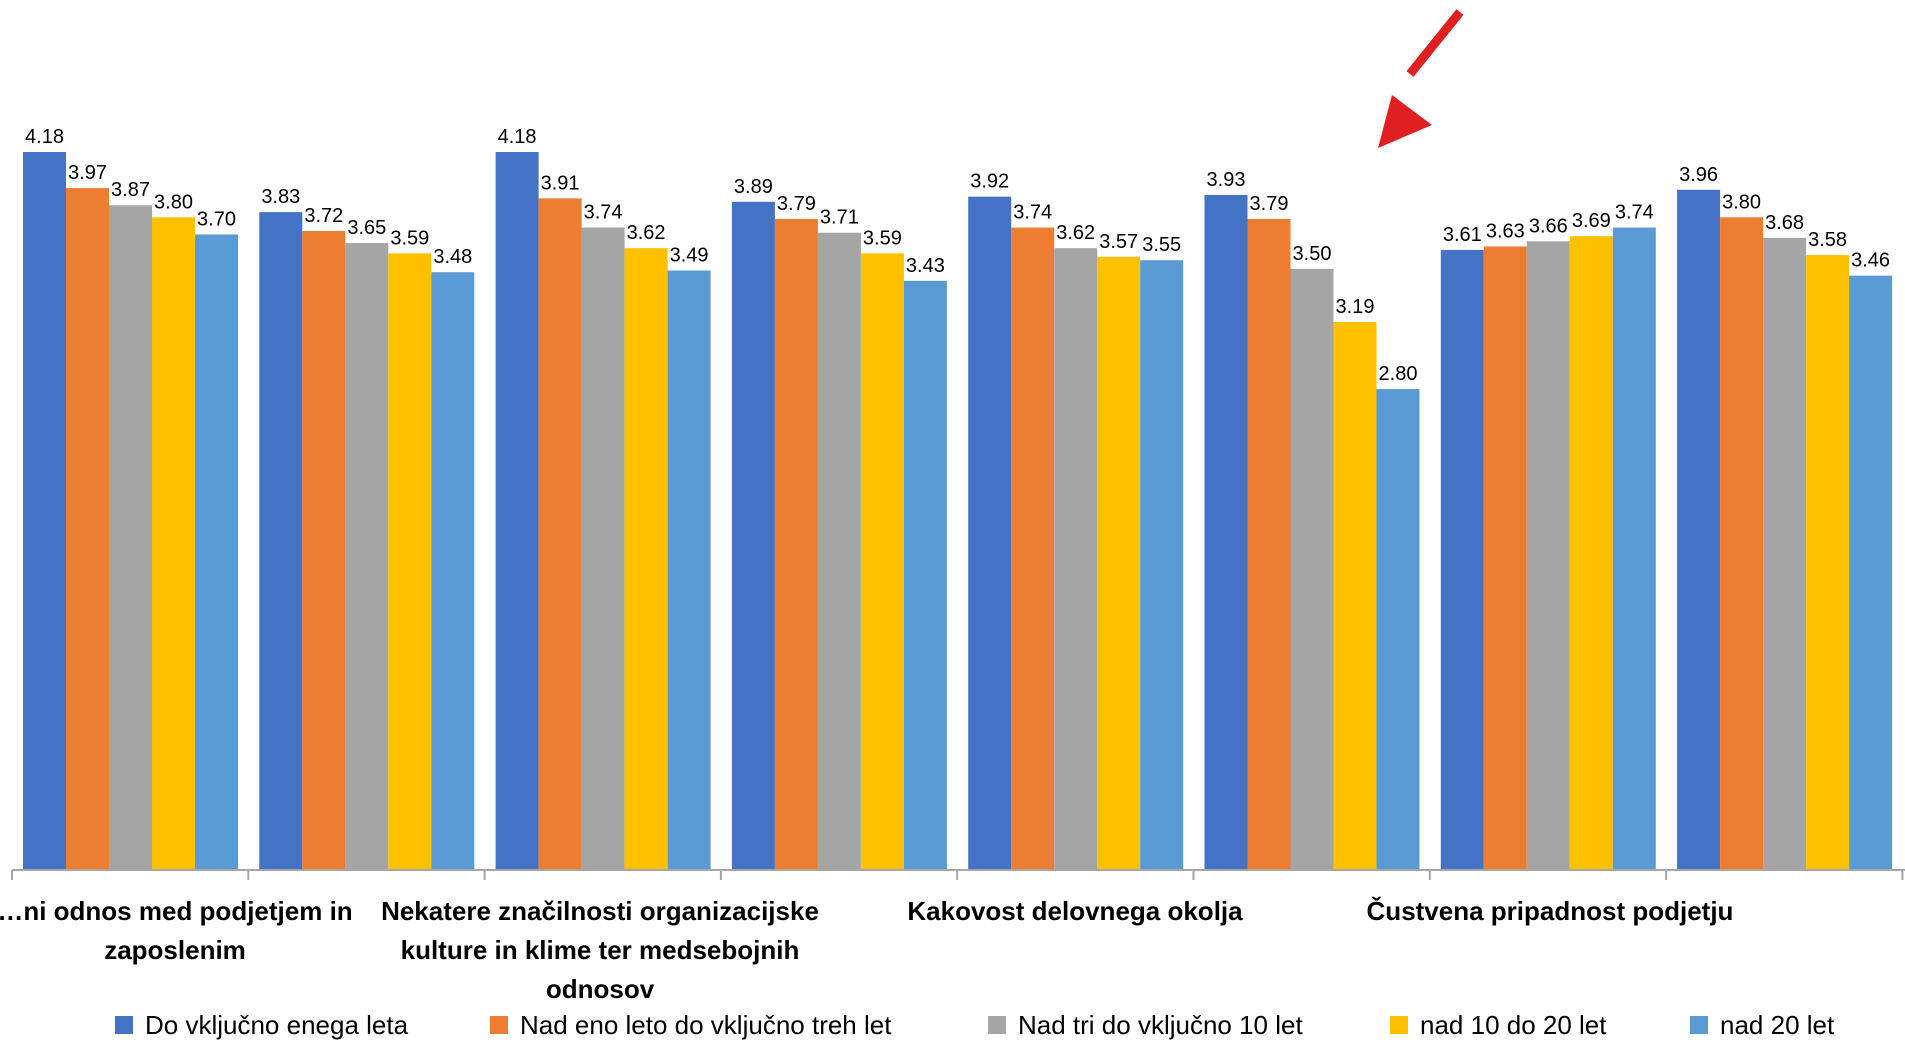 This screenshot has height=1050, width=1905. I want to click on value-label: 3.48, so click(452, 257).